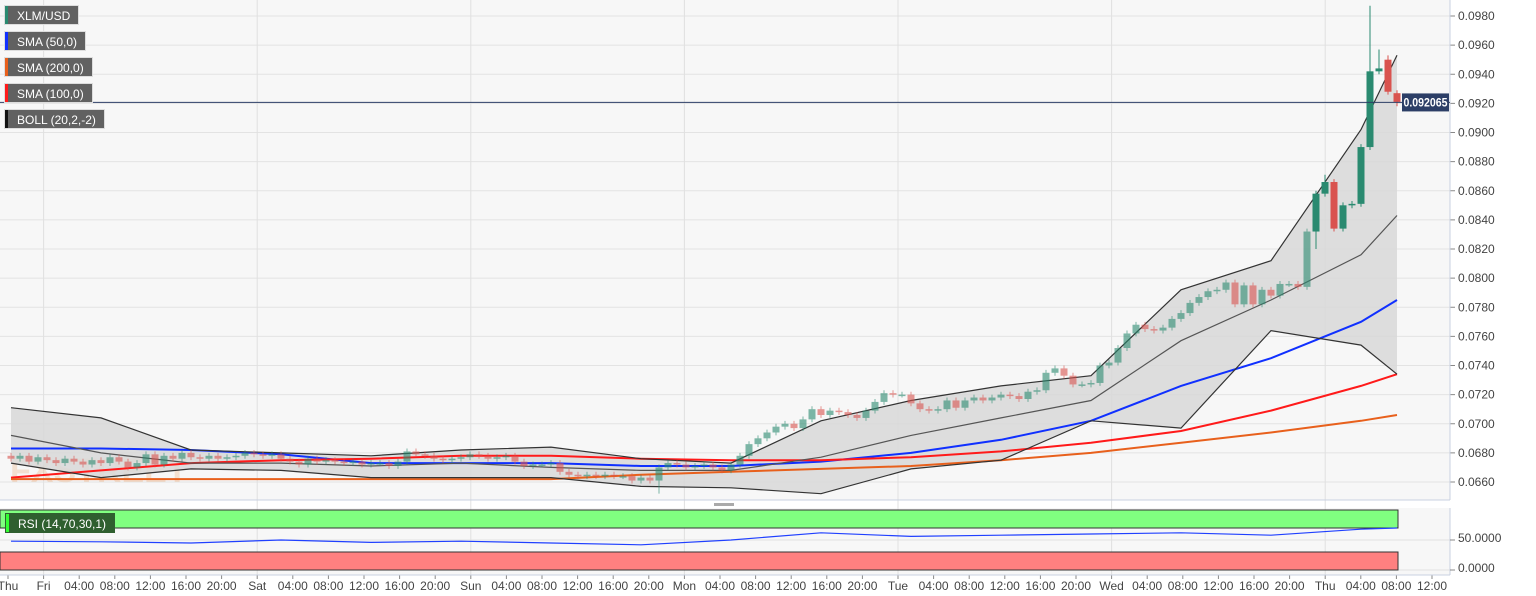 The width and height of the screenshot is (1536, 596). I want to click on rsi-tick-label: 50.0000, so click(1480, 538).